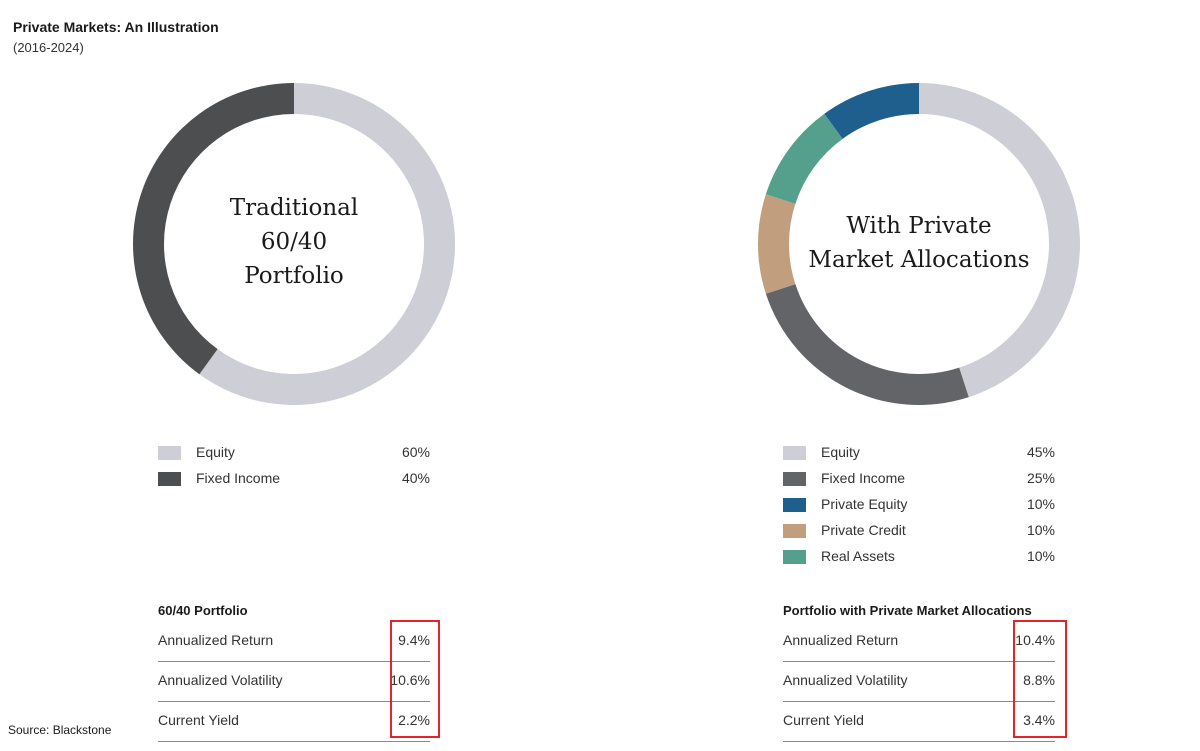 The width and height of the screenshot is (1200, 751). I want to click on legend-traditional: Equity 60% Fixed Income 40%, so click(294, 470).